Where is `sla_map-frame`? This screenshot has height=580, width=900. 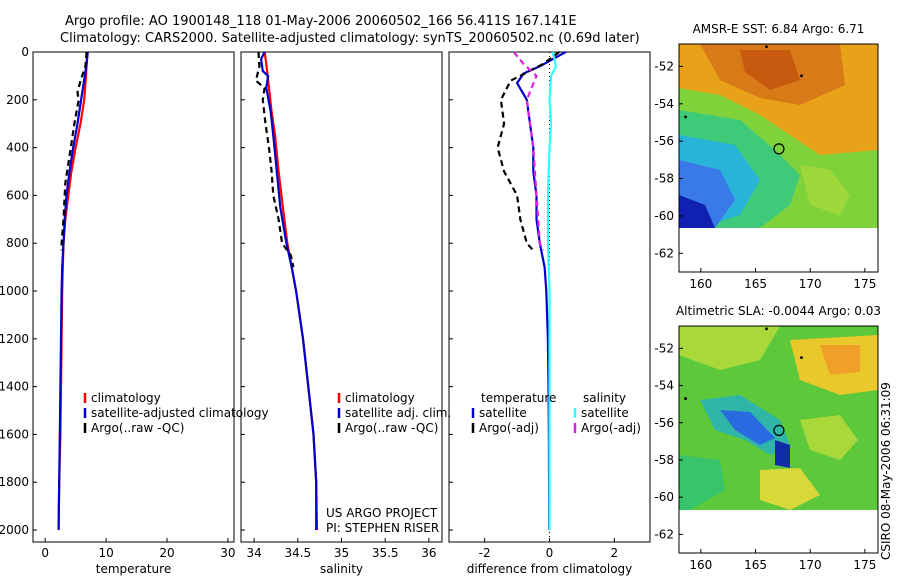
sla_map-frame is located at coordinates (778, 439).